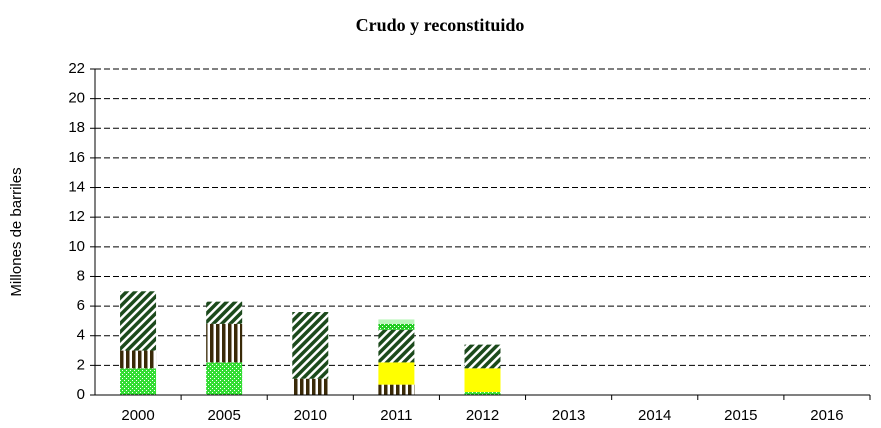  I want to click on x-tick-label: 2012, so click(482, 415).